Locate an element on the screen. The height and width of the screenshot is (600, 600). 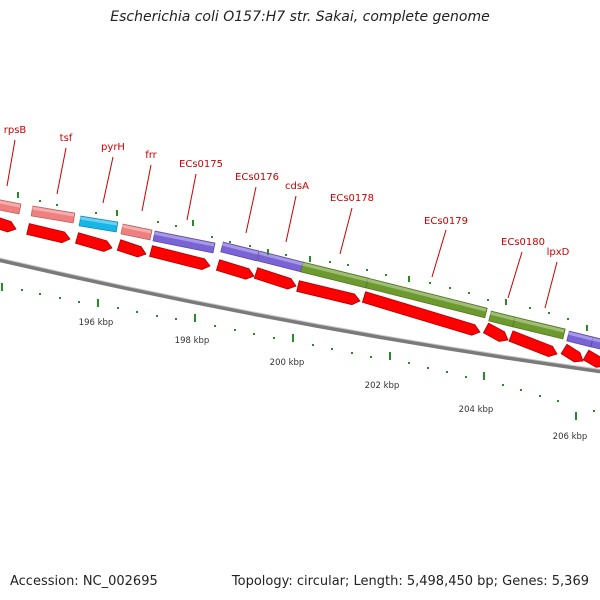
gene-label-ECs0180: ECs0180 is located at coordinates (523, 242).